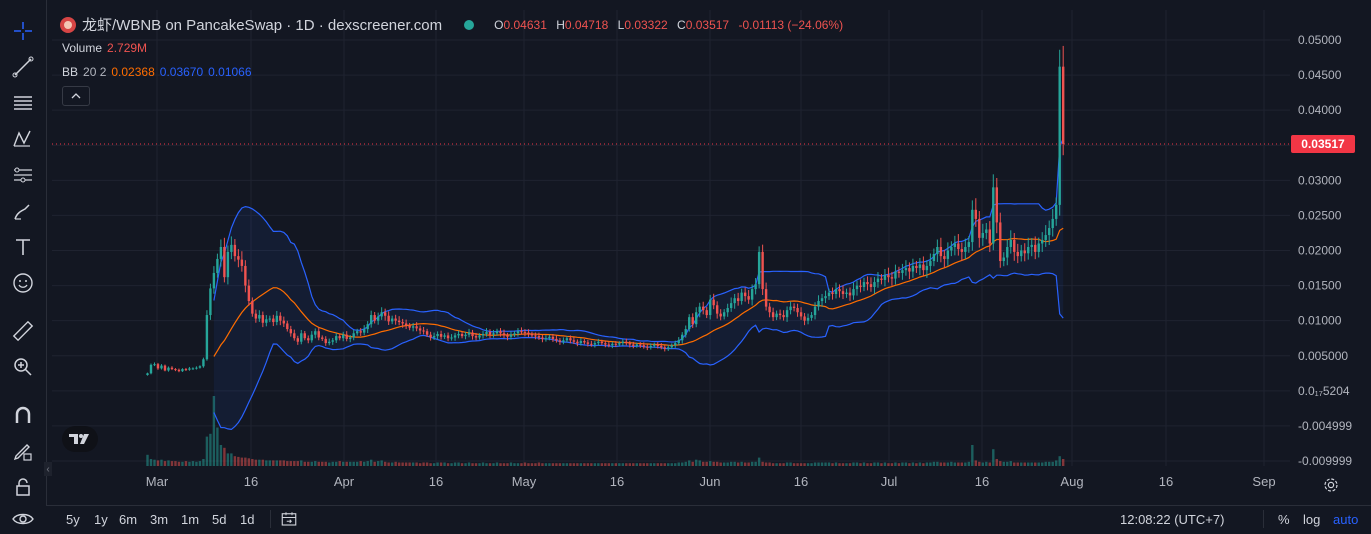 The height and width of the screenshot is (534, 1371). Describe the element at coordinates (1172, 519) in the screenshot. I see `clock: 12:08:22 (UTC+7)` at that location.